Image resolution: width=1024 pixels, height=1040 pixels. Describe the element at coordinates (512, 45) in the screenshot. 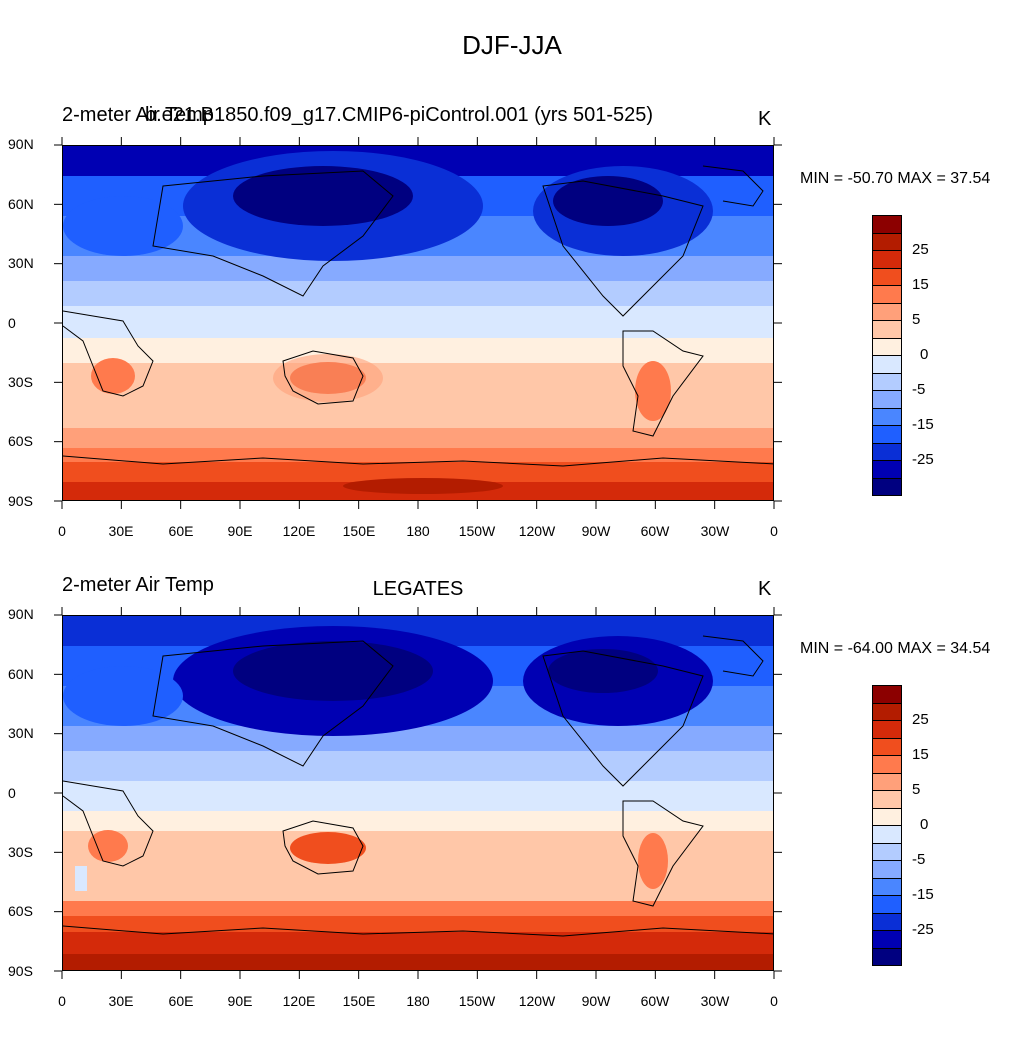

I see `figure-title: DJF-JJA` at that location.